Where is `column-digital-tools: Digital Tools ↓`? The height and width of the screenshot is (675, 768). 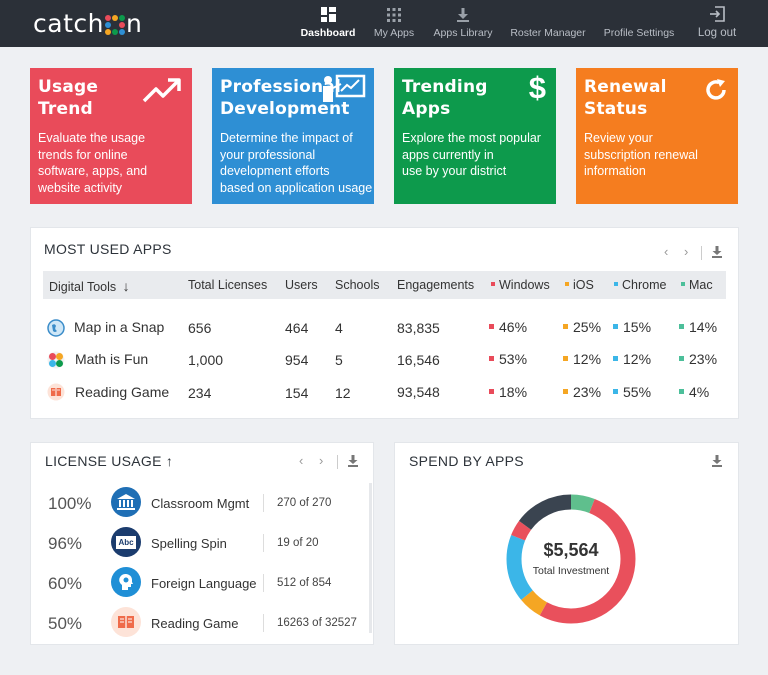
column-digital-tools: Digital Tools ↓ is located at coordinates (89, 286).